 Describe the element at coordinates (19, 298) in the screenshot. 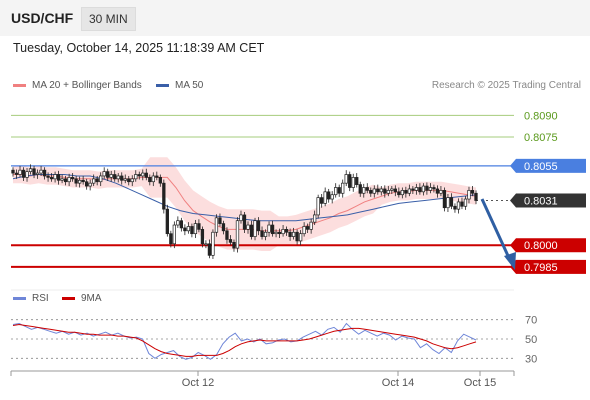

I see `rsi-swatch` at that location.